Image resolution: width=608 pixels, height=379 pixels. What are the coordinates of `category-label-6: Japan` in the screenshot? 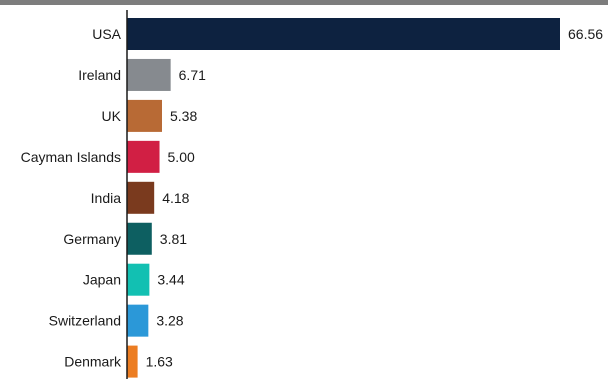 It's located at (102, 280).